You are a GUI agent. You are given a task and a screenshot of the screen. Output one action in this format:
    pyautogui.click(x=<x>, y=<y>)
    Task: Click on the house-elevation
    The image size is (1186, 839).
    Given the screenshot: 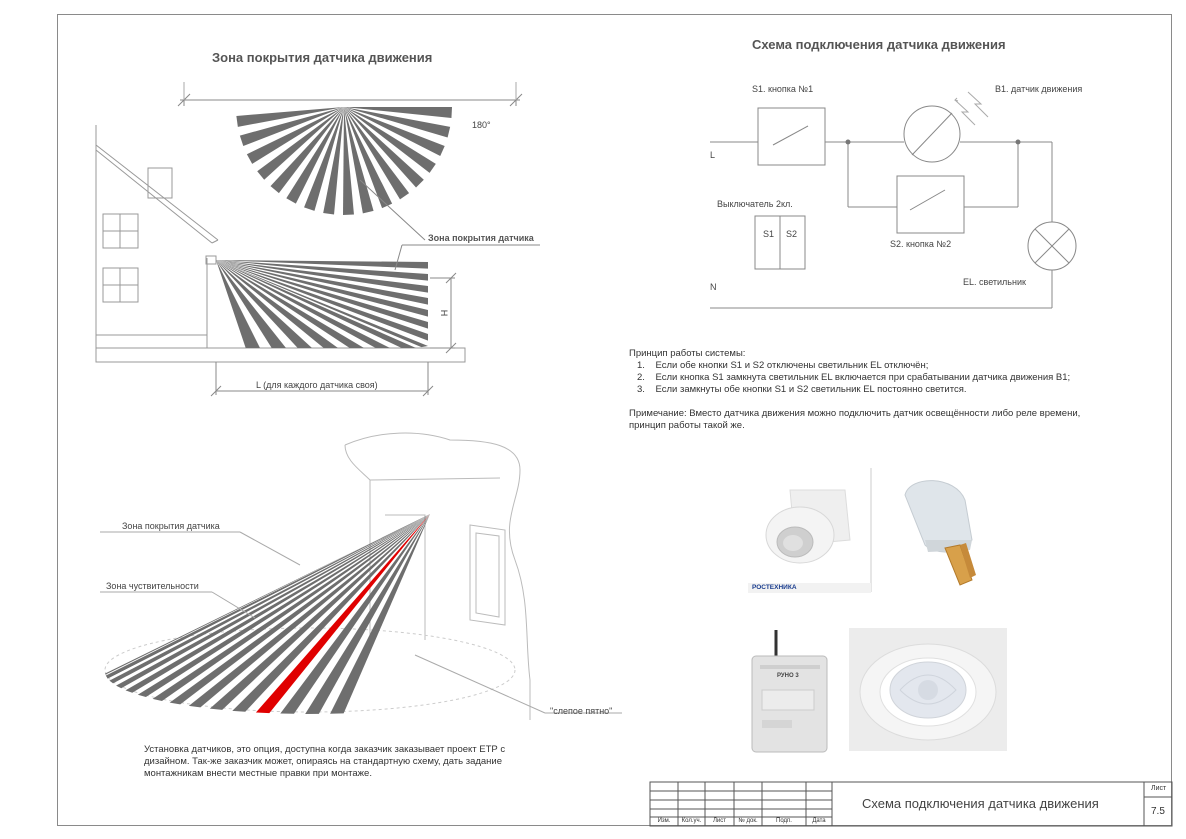 What is the action you would take?
    pyautogui.click(x=280, y=244)
    